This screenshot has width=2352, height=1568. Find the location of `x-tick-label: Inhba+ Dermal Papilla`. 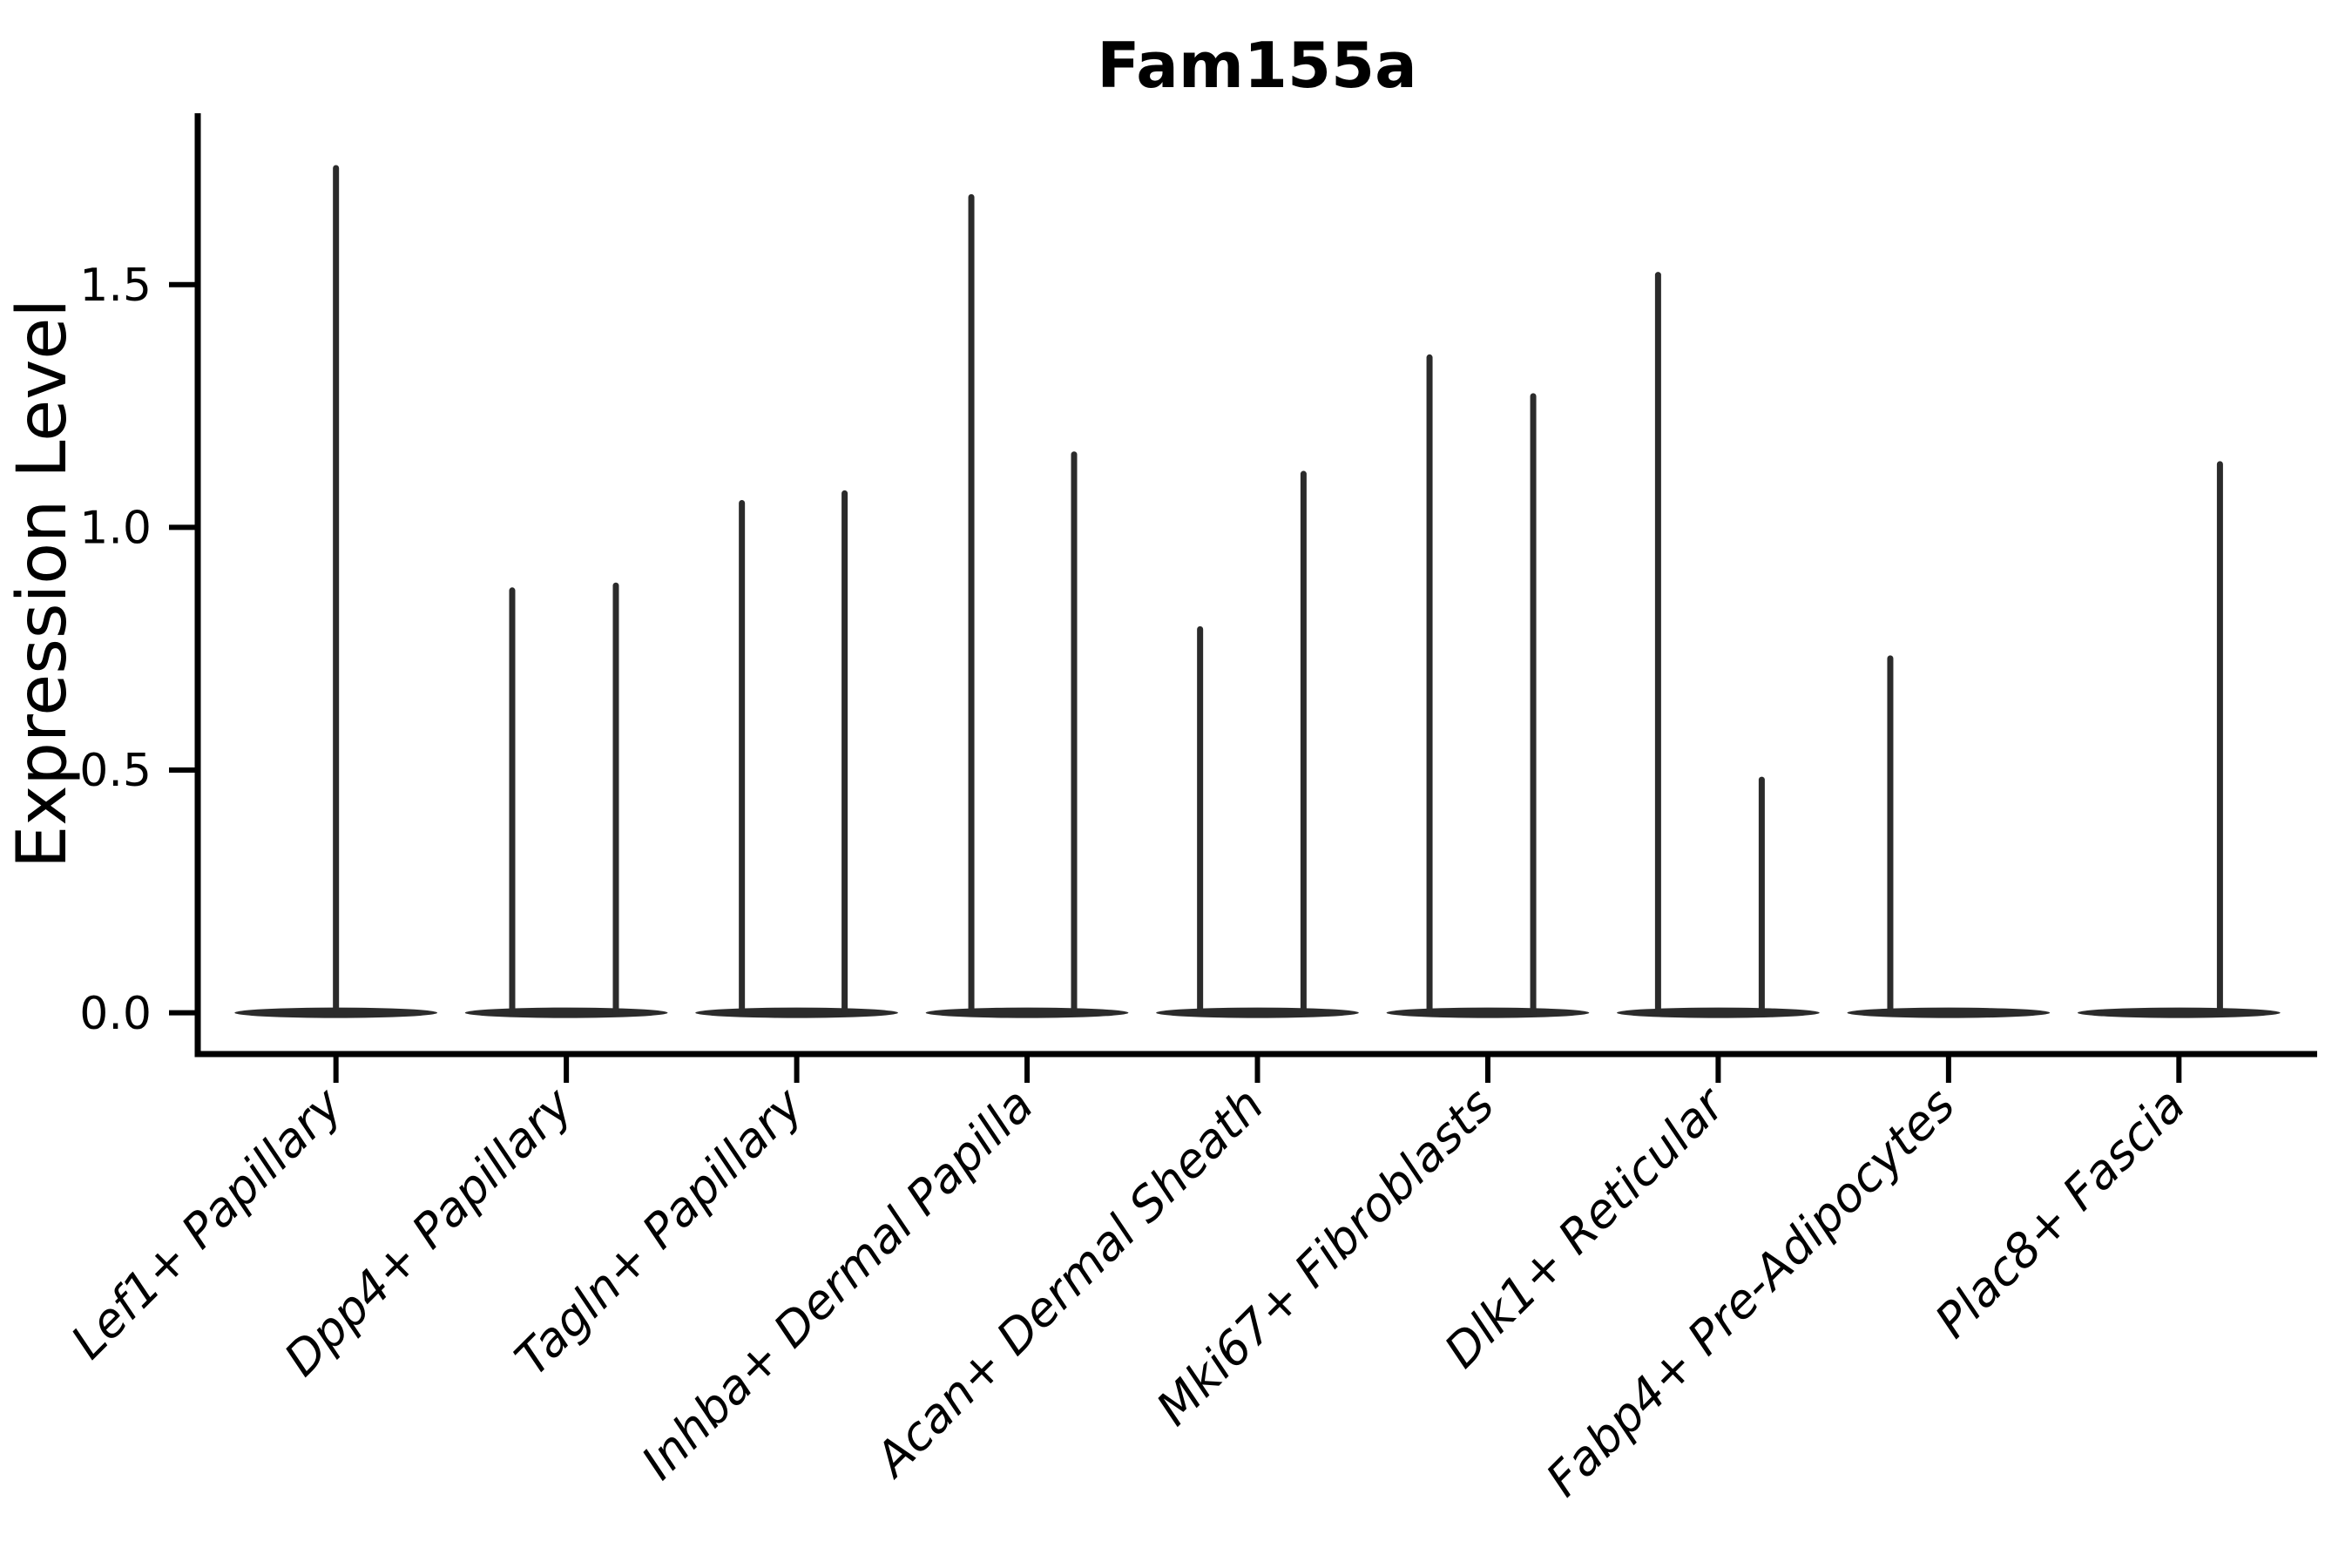

x-tick-label: Inhba+ Dermal Papilla is located at coordinates (837, 1284).